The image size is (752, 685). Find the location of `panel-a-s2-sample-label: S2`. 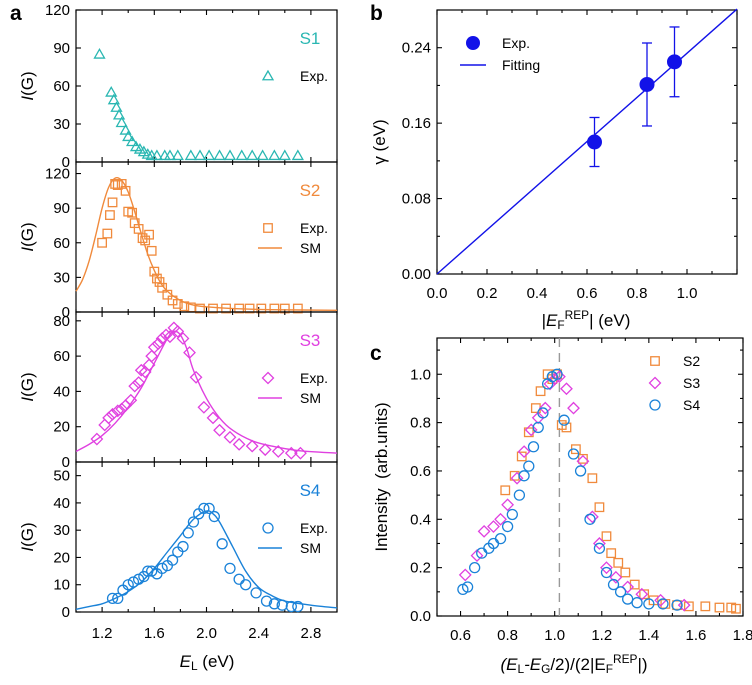

panel-a-s2-sample-label: S2 is located at coordinates (310, 190).